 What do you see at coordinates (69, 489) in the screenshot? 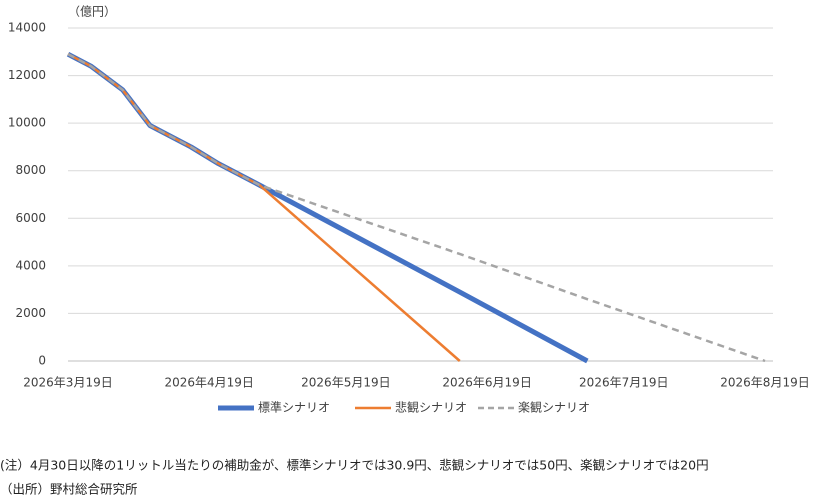
I see `source: （出所）野村総合研究所` at bounding box center [69, 489].